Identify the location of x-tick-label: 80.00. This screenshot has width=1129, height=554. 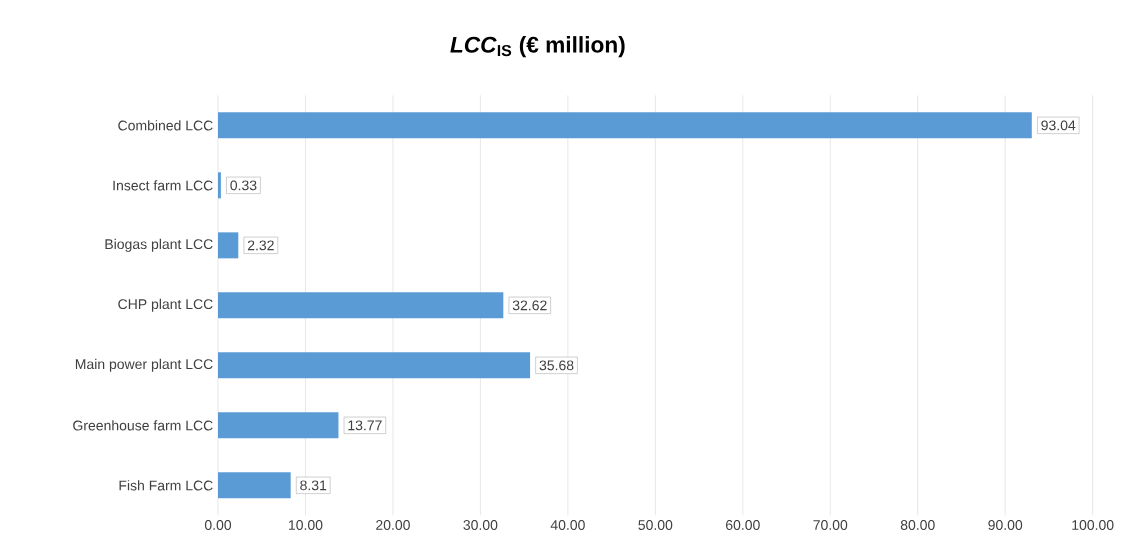
(917, 525).